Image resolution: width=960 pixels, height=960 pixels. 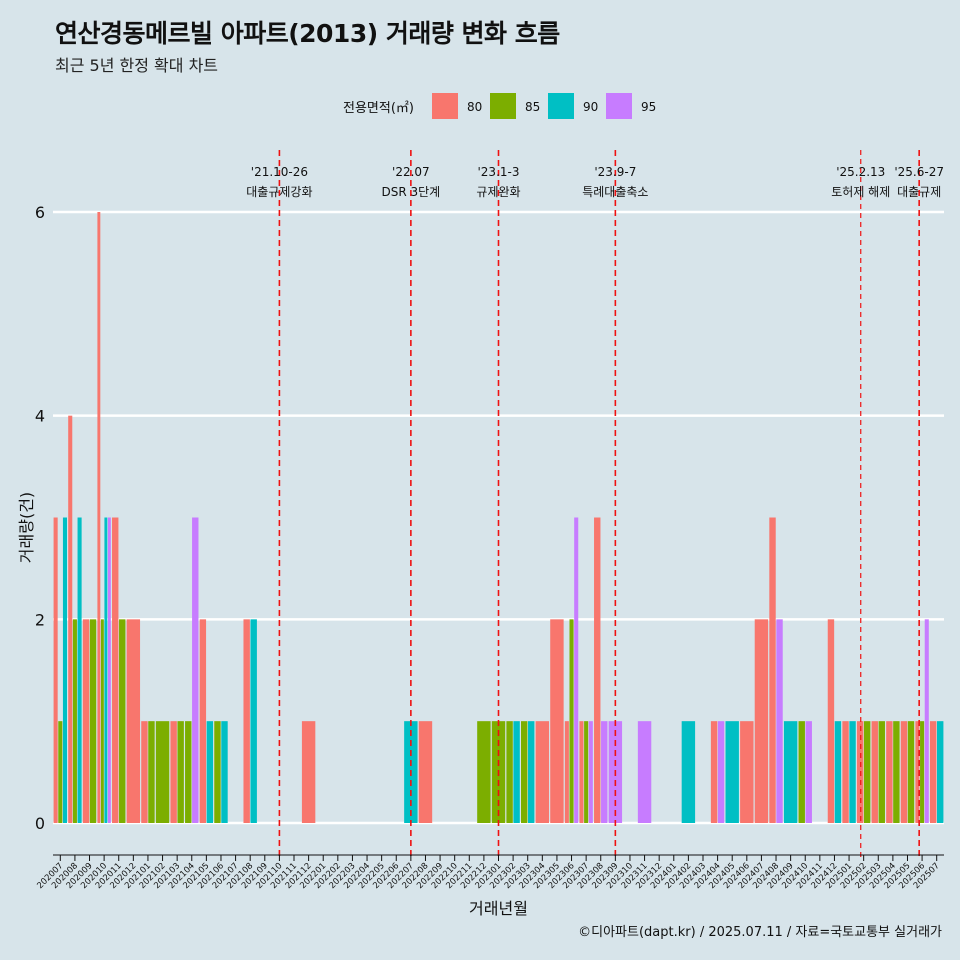 I want to click on legend: 전용면적(㎡) 80 85 90 95, so click(x=499, y=106).